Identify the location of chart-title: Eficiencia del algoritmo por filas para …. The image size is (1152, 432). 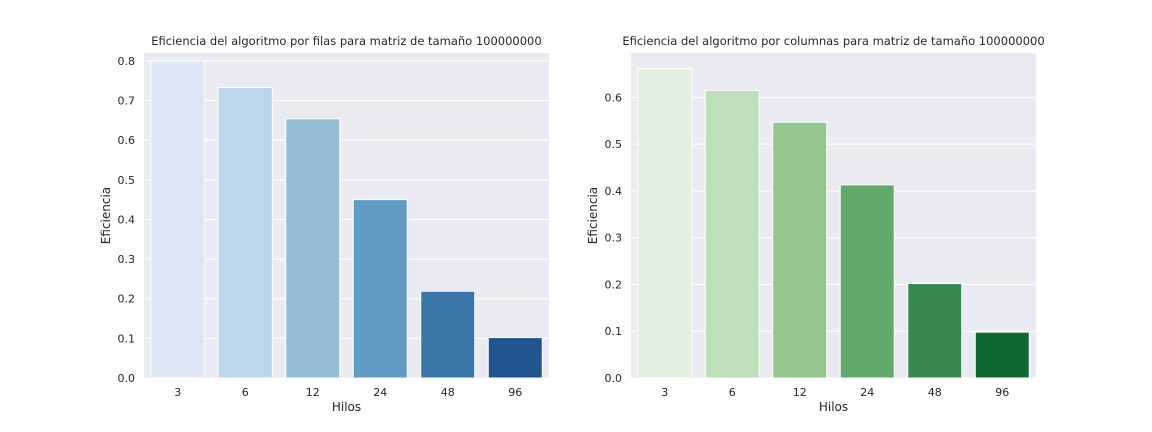
(346, 41).